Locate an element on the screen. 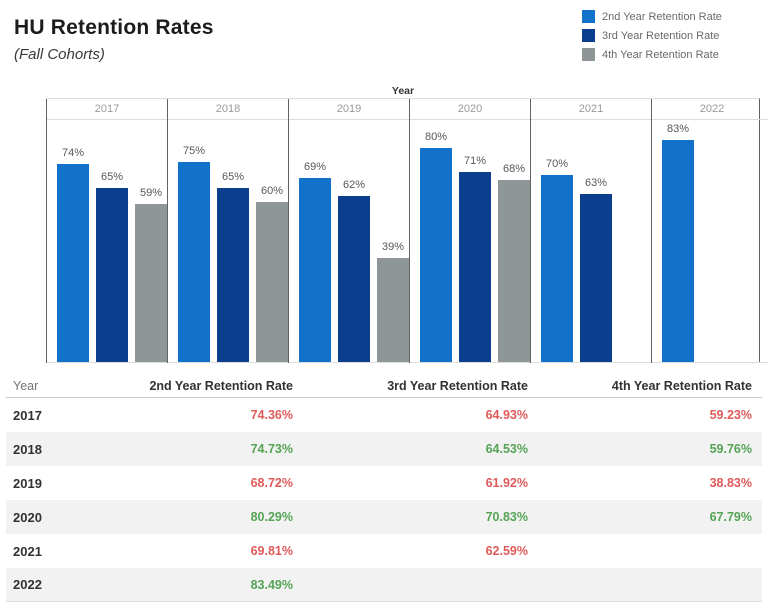 This screenshot has width=768, height=614. year-panel-2021: 2021 70% 63% is located at coordinates (590, 231).